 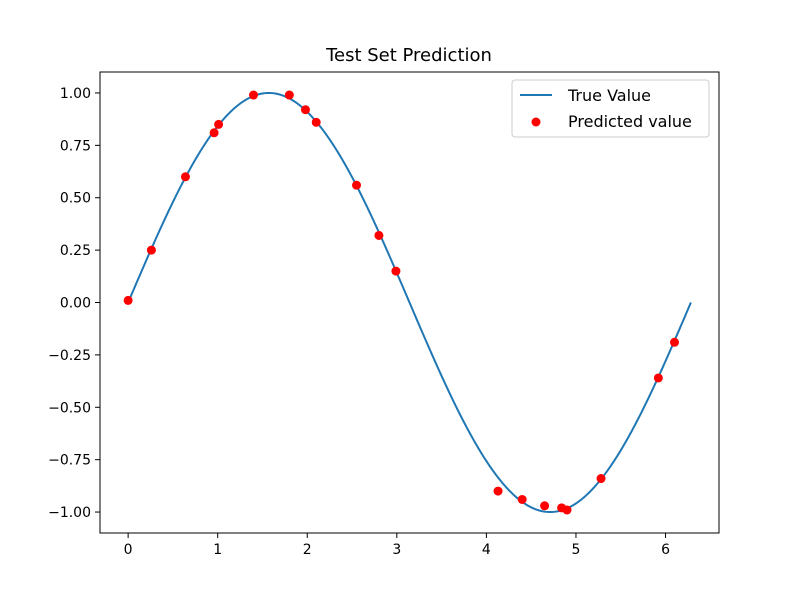 I want to click on y-tick-label: 1.00, so click(x=75, y=94).